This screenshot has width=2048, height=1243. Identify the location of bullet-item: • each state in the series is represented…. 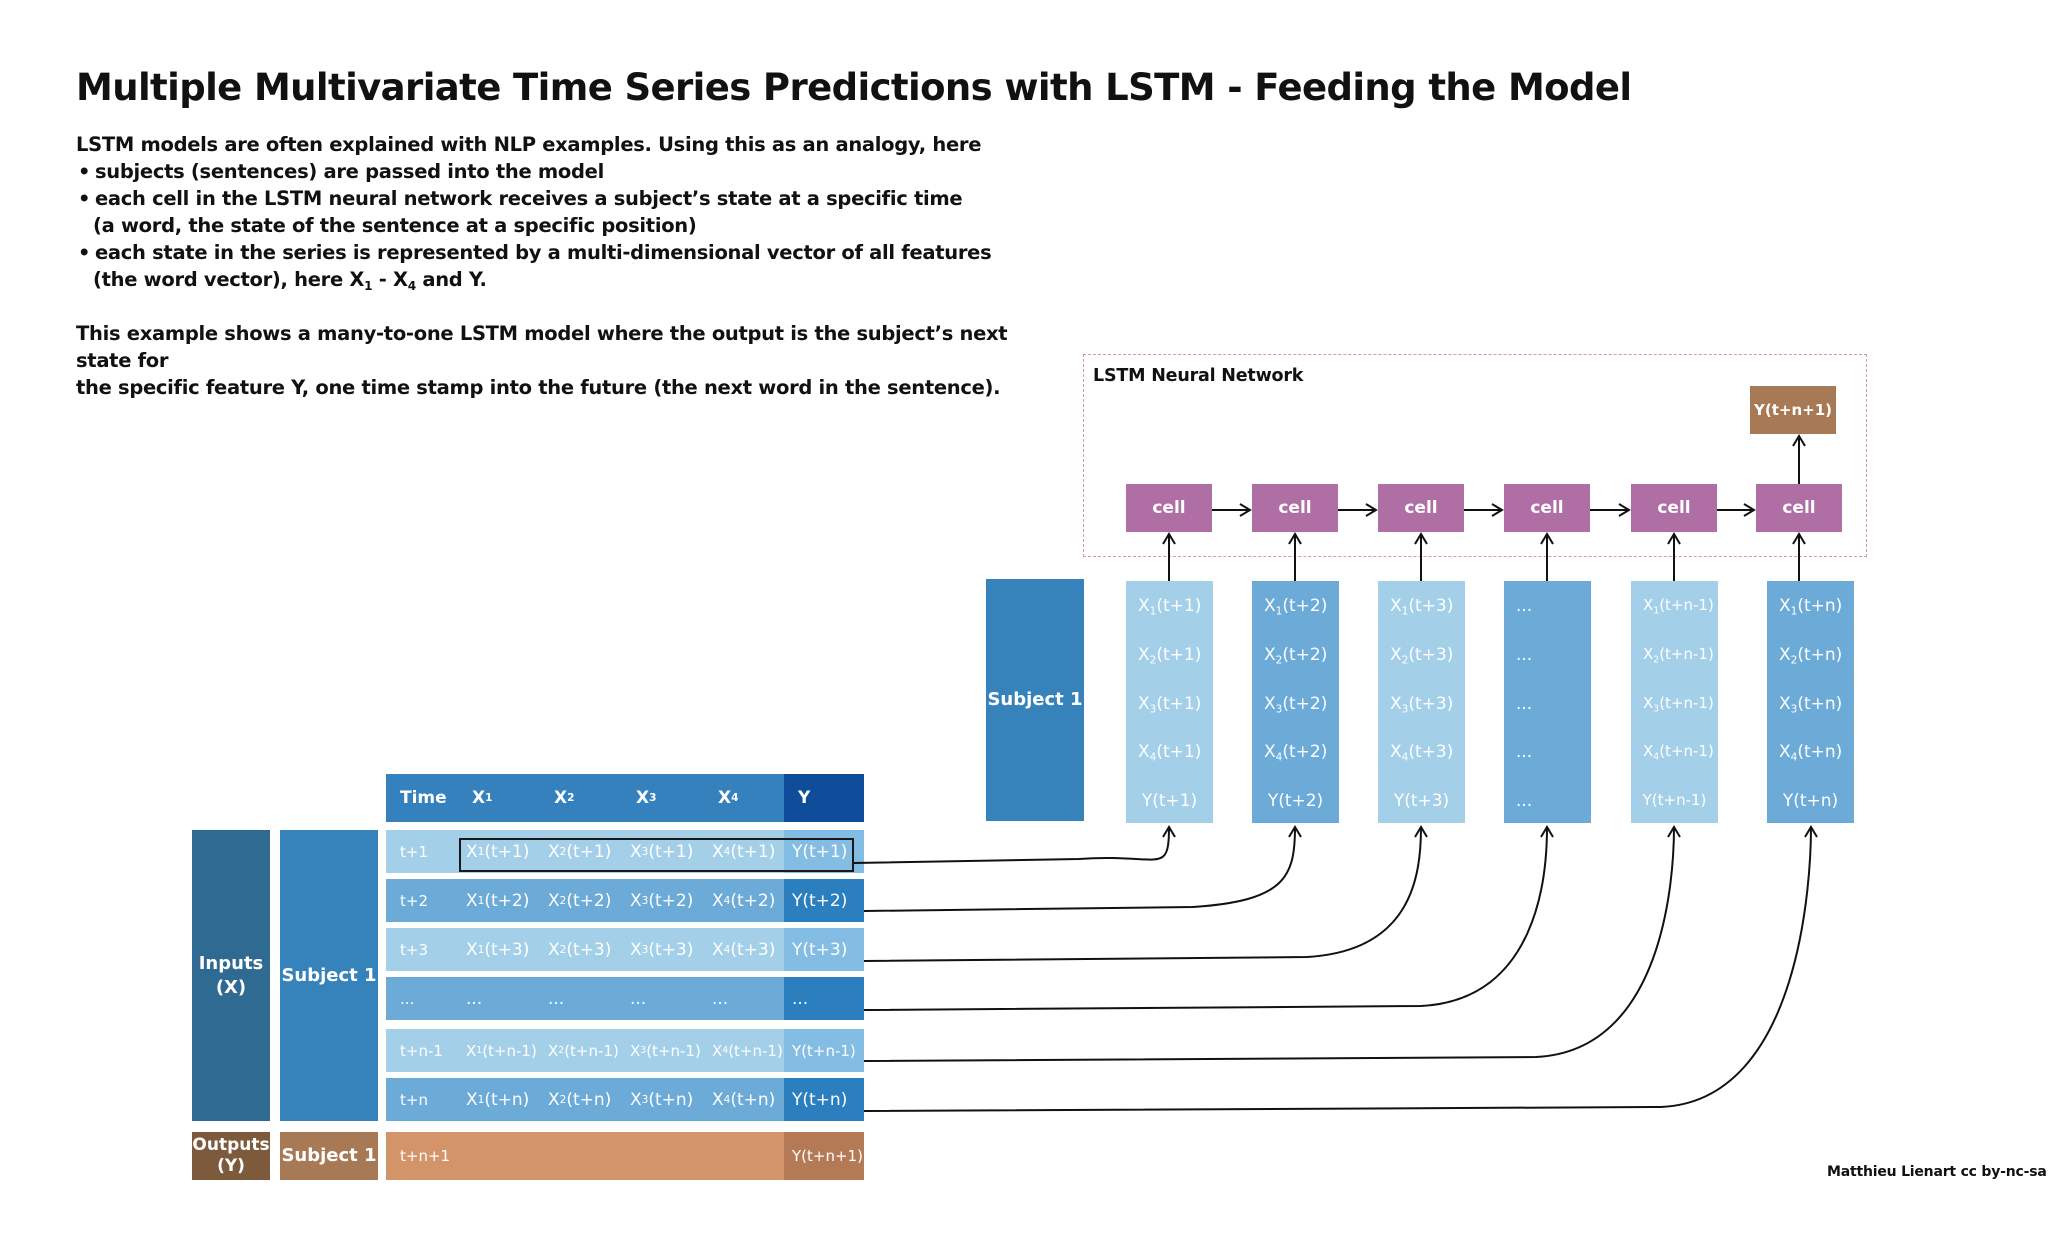
(535, 252).